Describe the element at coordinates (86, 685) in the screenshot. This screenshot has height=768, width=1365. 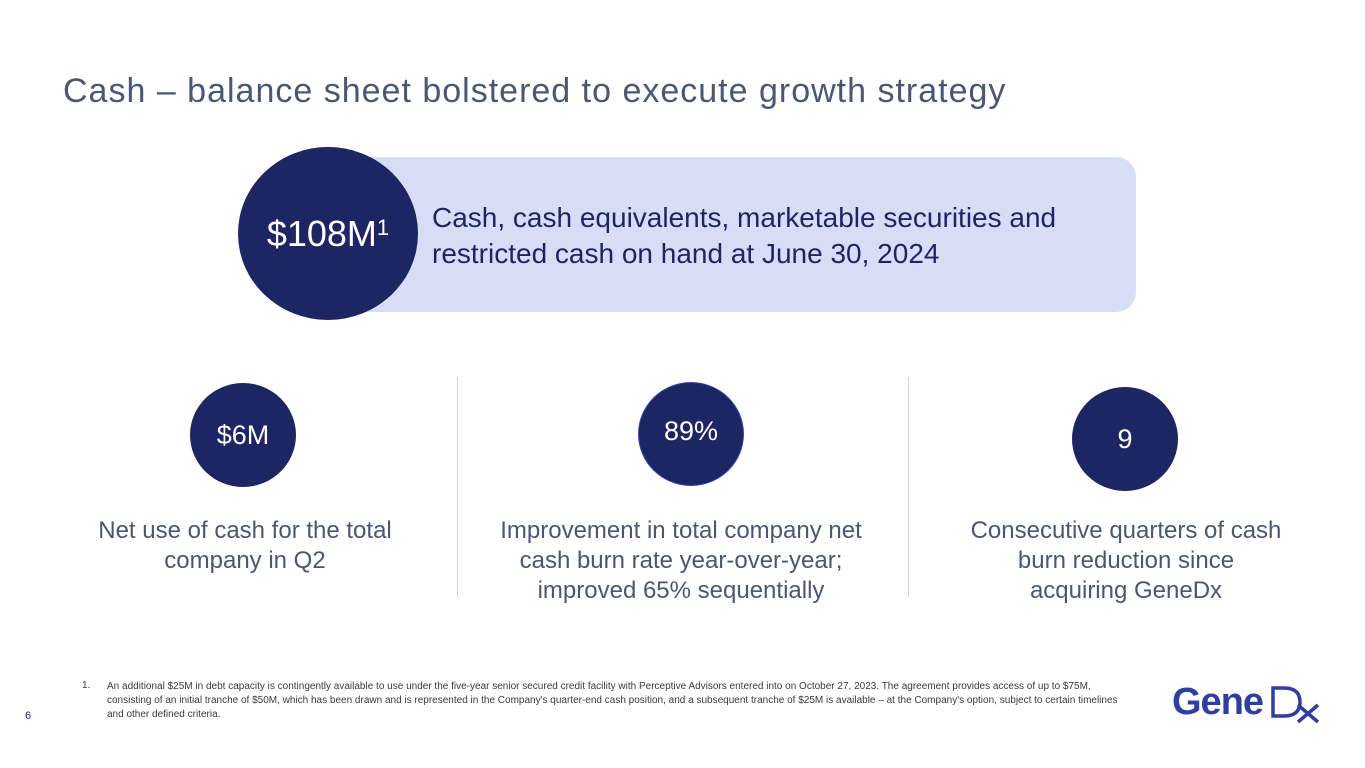
I see `footnote-number: 1.` at that location.